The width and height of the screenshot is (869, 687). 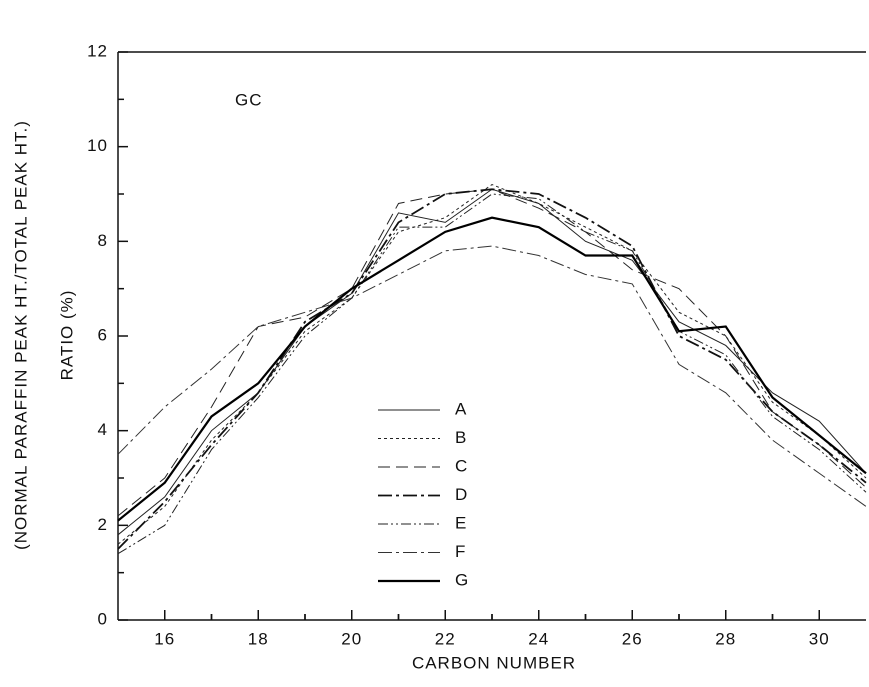 What do you see at coordinates (445, 638) in the screenshot?
I see `x-tick-label: 22` at bounding box center [445, 638].